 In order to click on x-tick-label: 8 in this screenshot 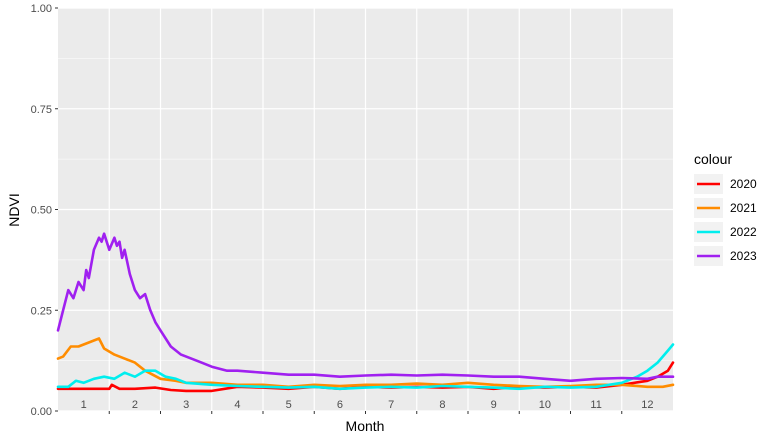, I will do `click(442, 405)`.